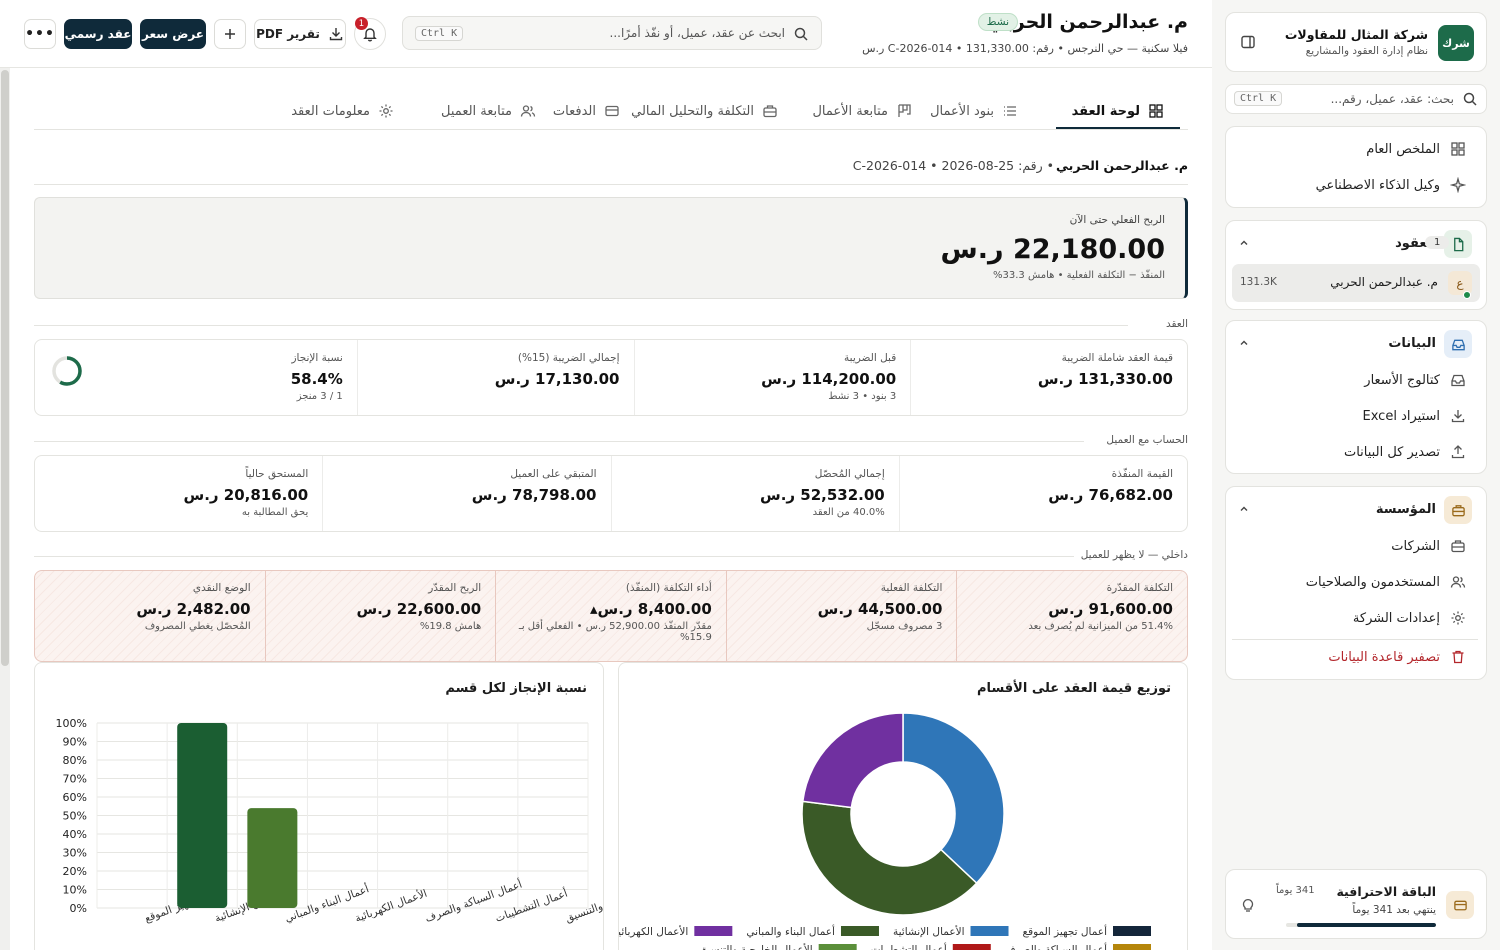 Image resolution: width=1500 pixels, height=950 pixels. I want to click on sidebar-item-overview: الملخص العام, so click(1416, 149).